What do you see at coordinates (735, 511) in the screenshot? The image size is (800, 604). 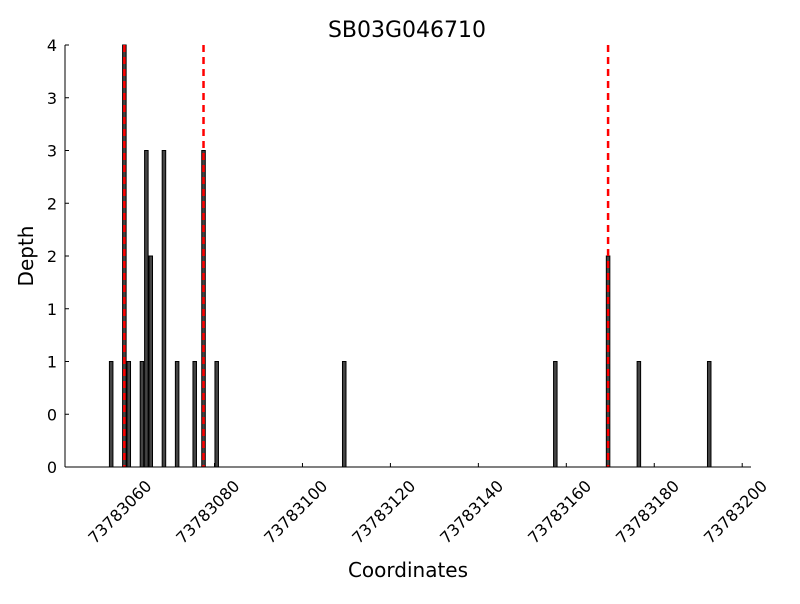 I see `x-tick-label: 73783200` at bounding box center [735, 511].